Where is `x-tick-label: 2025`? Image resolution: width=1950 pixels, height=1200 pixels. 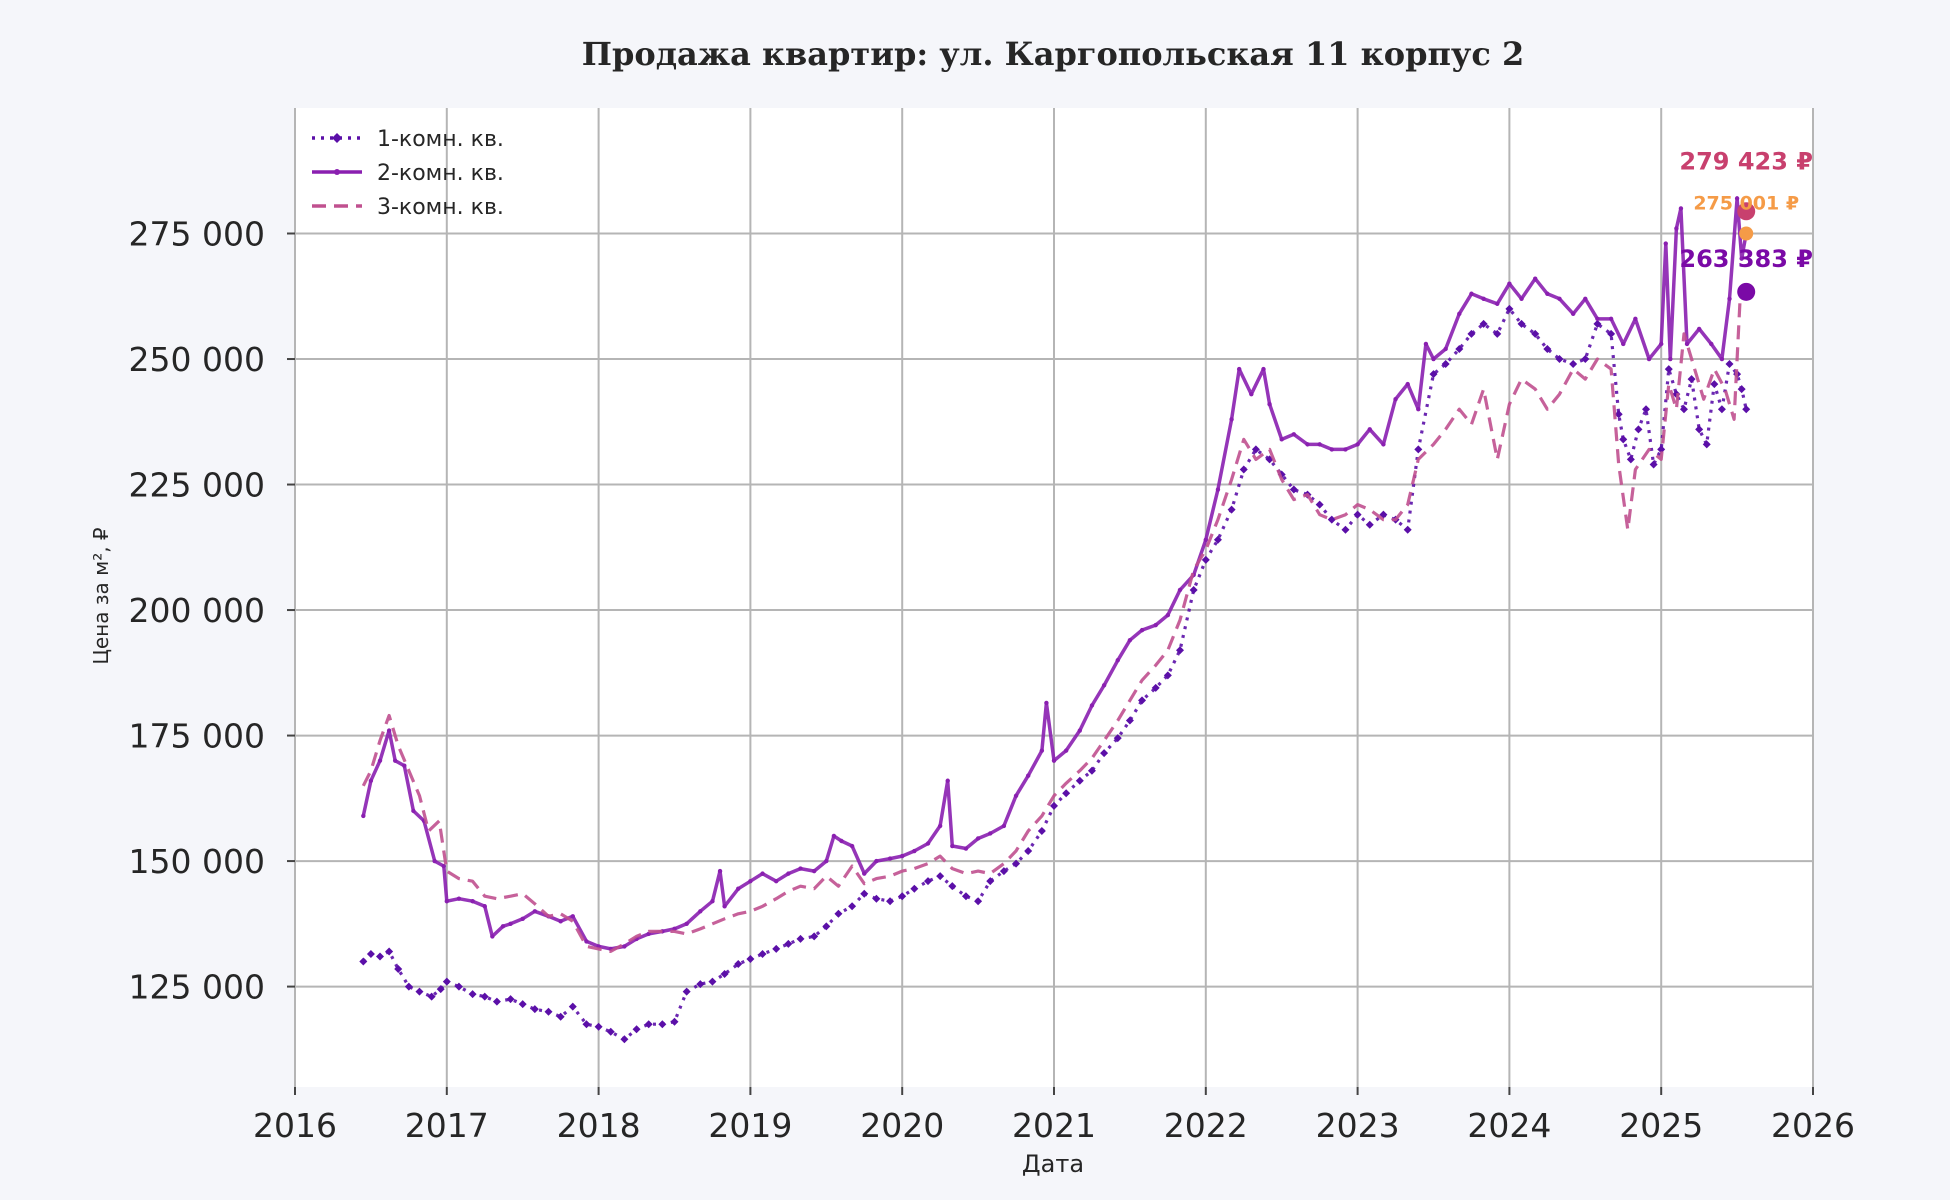
x-tick-label: 2025 is located at coordinates (1661, 1125).